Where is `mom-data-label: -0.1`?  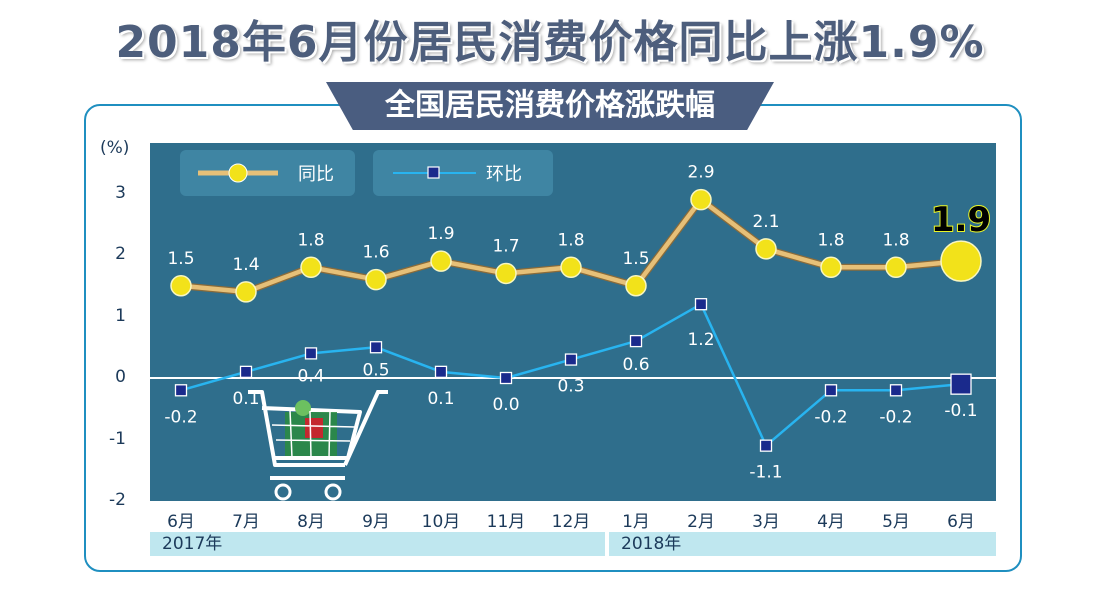
mom-data-label: -0.1 is located at coordinates (960, 411).